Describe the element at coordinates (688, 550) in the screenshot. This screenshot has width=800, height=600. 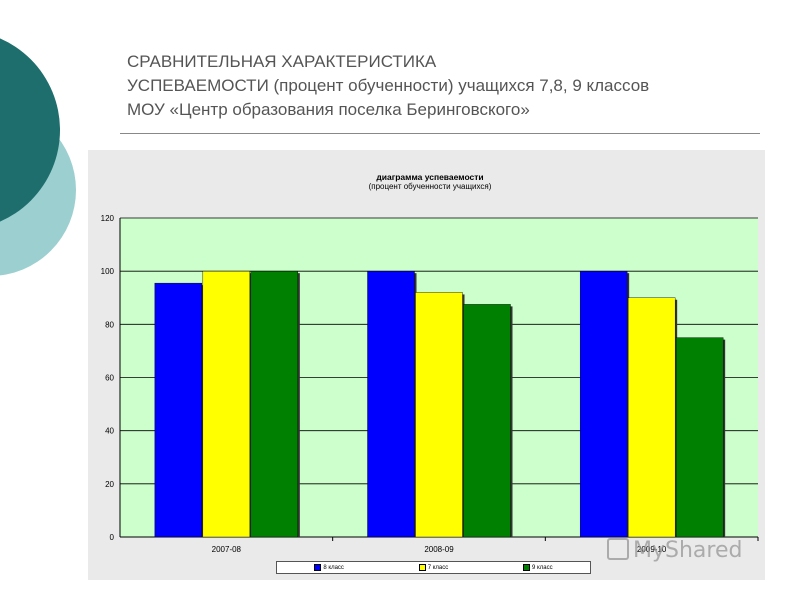
I see `watermark-text: MyShared` at that location.